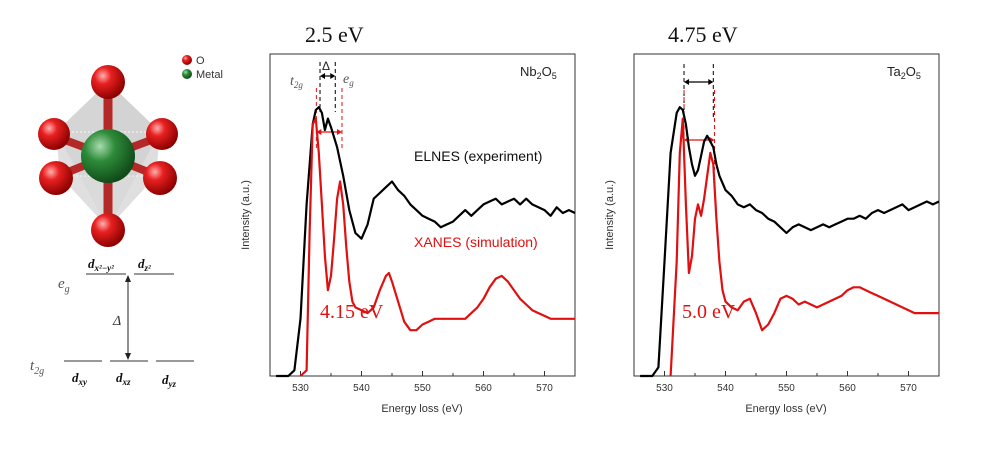 This screenshot has height=454, width=1006. I want to click on nb2o5-t2g-marker: t2g, so click(296, 82).